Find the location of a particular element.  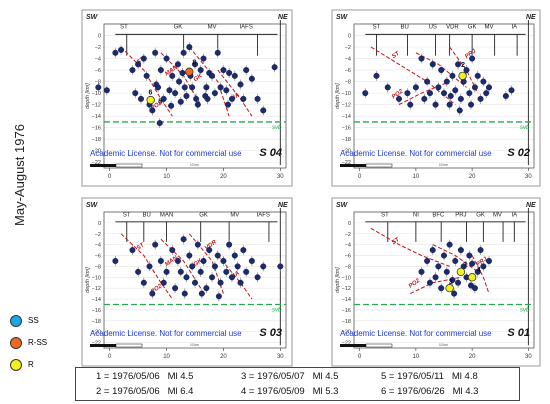

fault-label: PRJ is located at coordinates (460, 215).